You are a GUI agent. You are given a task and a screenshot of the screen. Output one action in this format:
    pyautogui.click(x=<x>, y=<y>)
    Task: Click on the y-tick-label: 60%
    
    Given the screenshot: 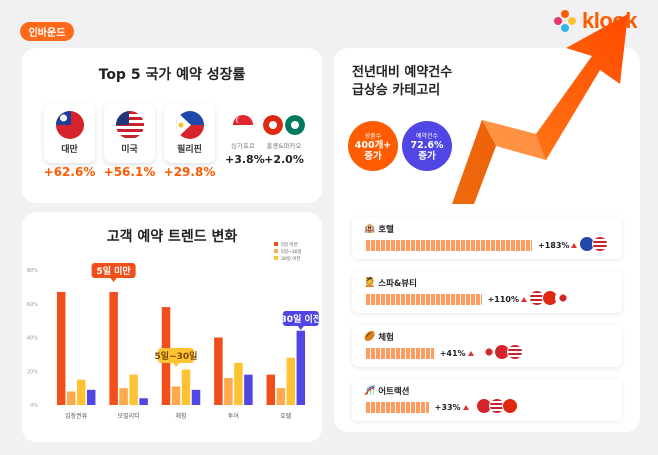 What is the action you would take?
    pyautogui.click(x=32, y=305)
    